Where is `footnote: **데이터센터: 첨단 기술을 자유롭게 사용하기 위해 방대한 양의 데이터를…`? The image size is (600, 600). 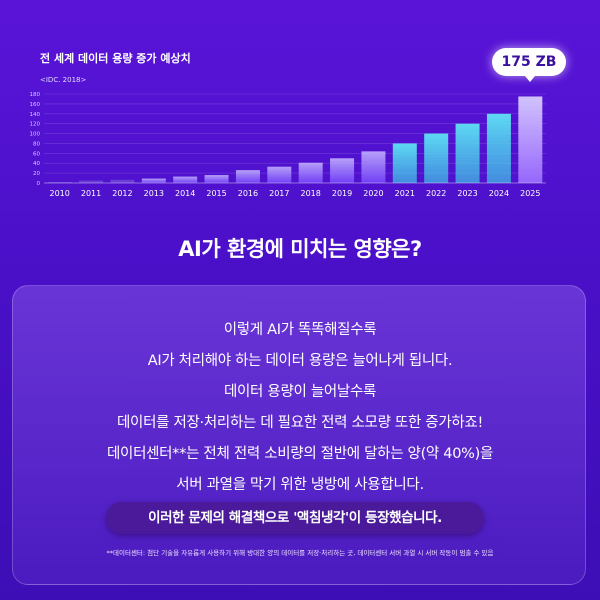 footnote: **데이터센터: 첨단 기술을 자유롭게 사용하기 위해 방대한 양의 데이터를… is located at coordinates (300, 553).